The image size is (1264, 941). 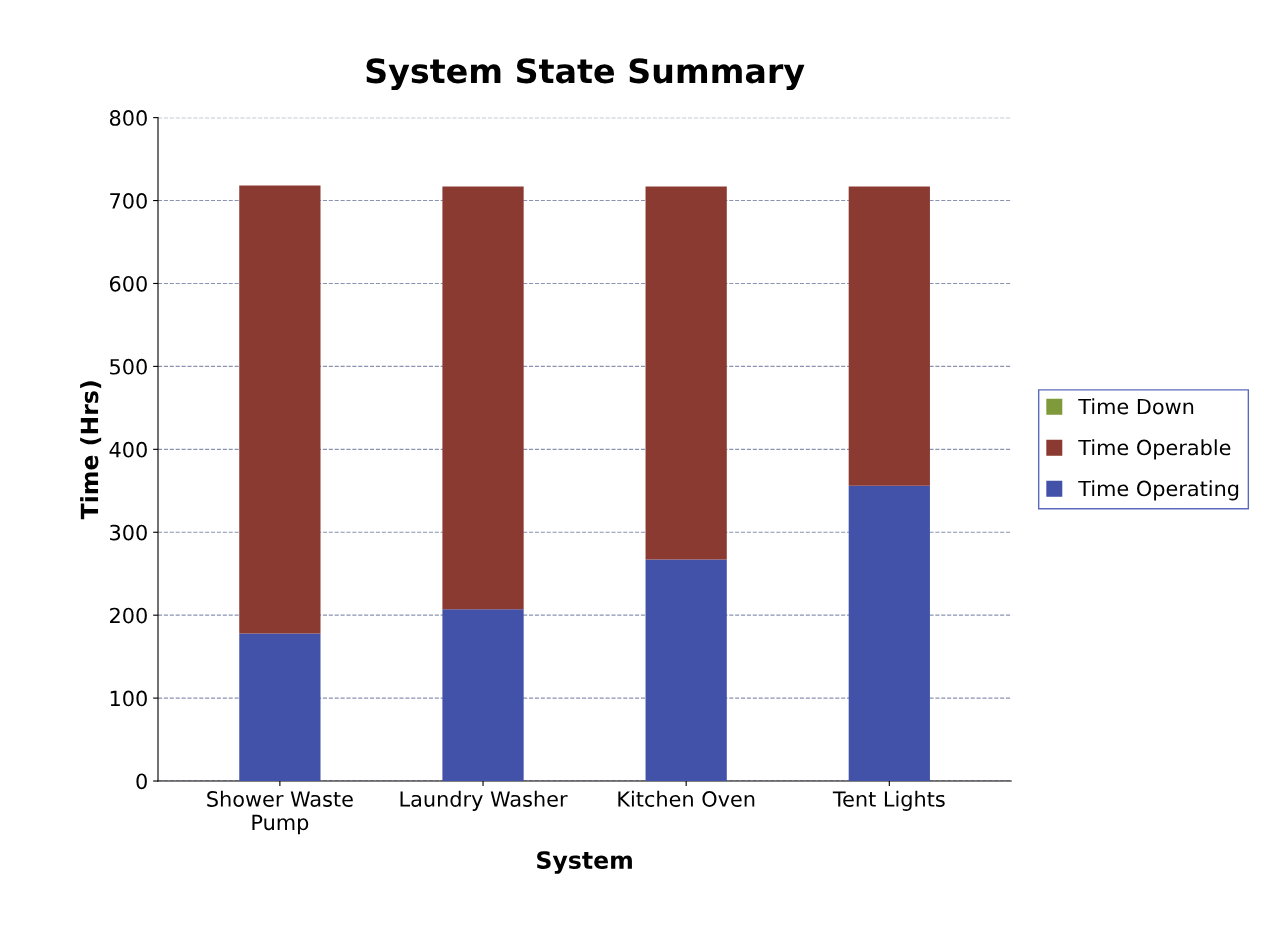 I want to click on y-tick-label: 200, so click(x=128, y=615).